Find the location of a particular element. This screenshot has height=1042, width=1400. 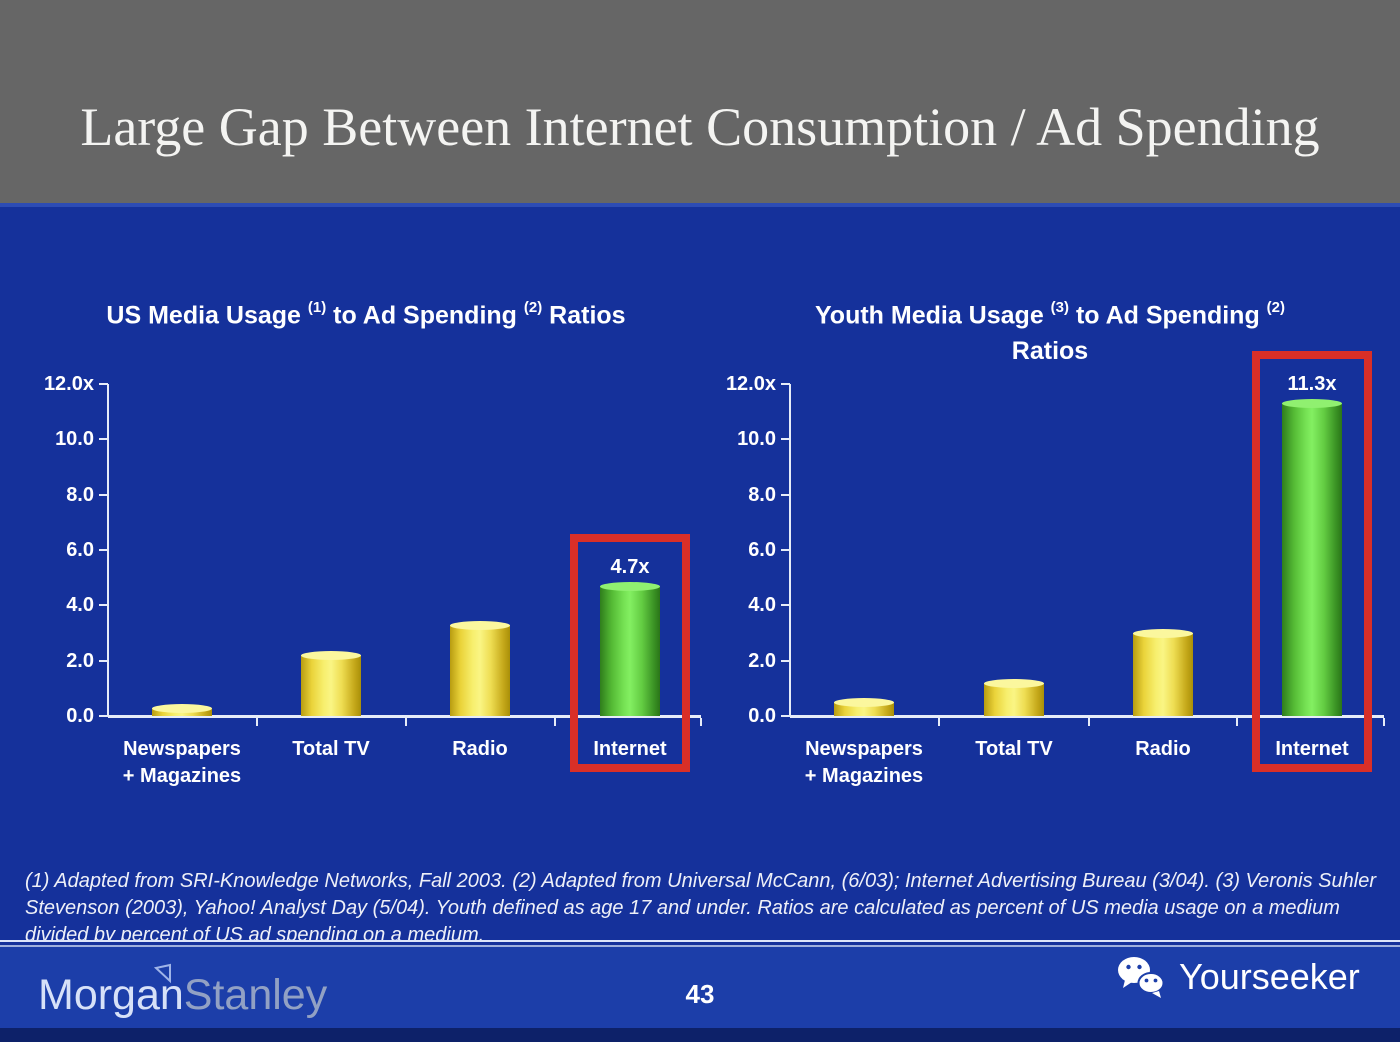

value-label: 4.7x is located at coordinates (630, 567).